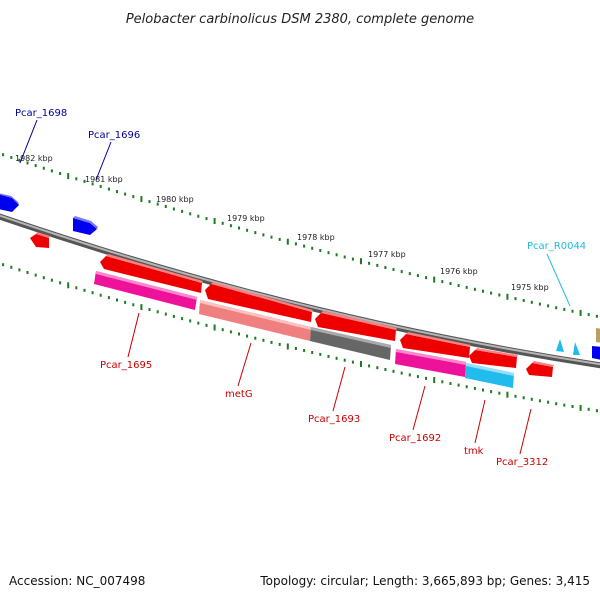 The image size is (600, 600). What do you see at coordinates (435, 345) in the screenshot?
I see `gene-feature-pcar-1692-red` at bounding box center [435, 345].